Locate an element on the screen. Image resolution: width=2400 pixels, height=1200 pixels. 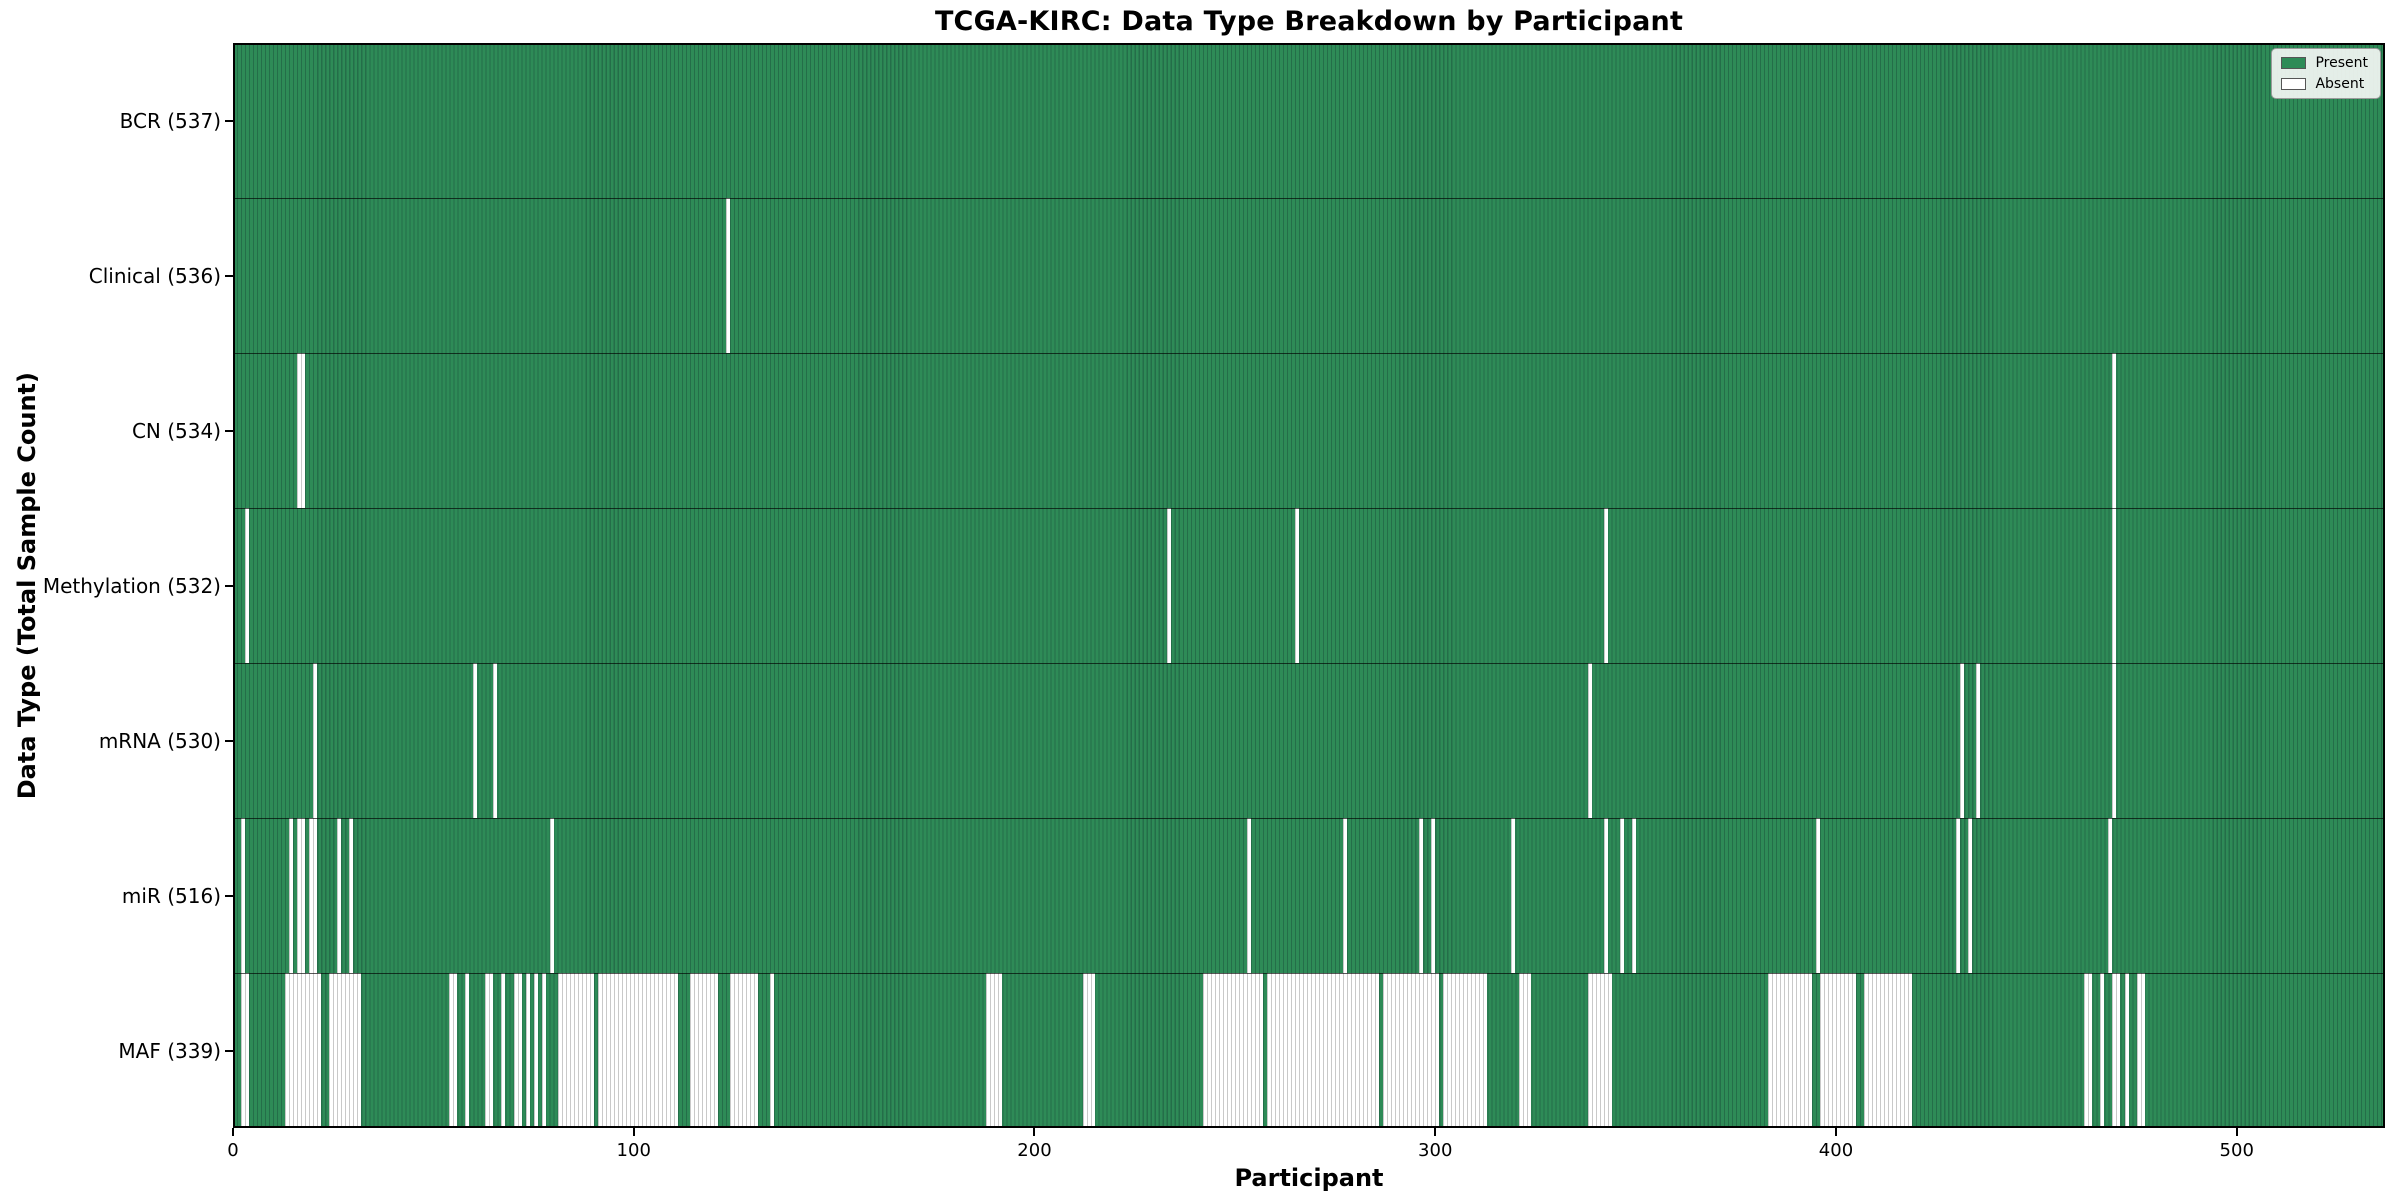
legend-label-present: Present is located at coordinates (2341, 63).